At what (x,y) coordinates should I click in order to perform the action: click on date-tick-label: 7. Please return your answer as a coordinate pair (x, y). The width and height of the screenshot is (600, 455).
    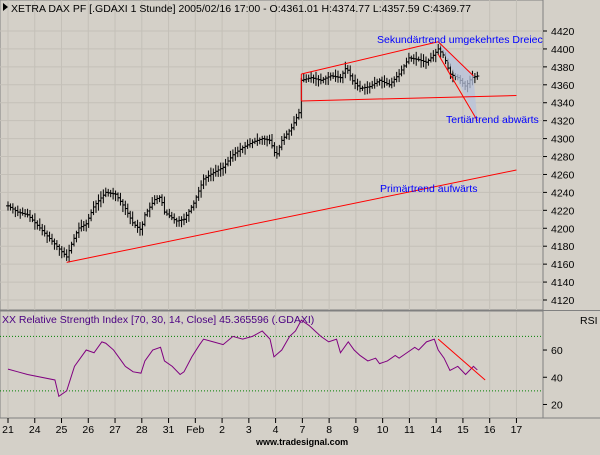
    Looking at the image, I should click on (302, 430).